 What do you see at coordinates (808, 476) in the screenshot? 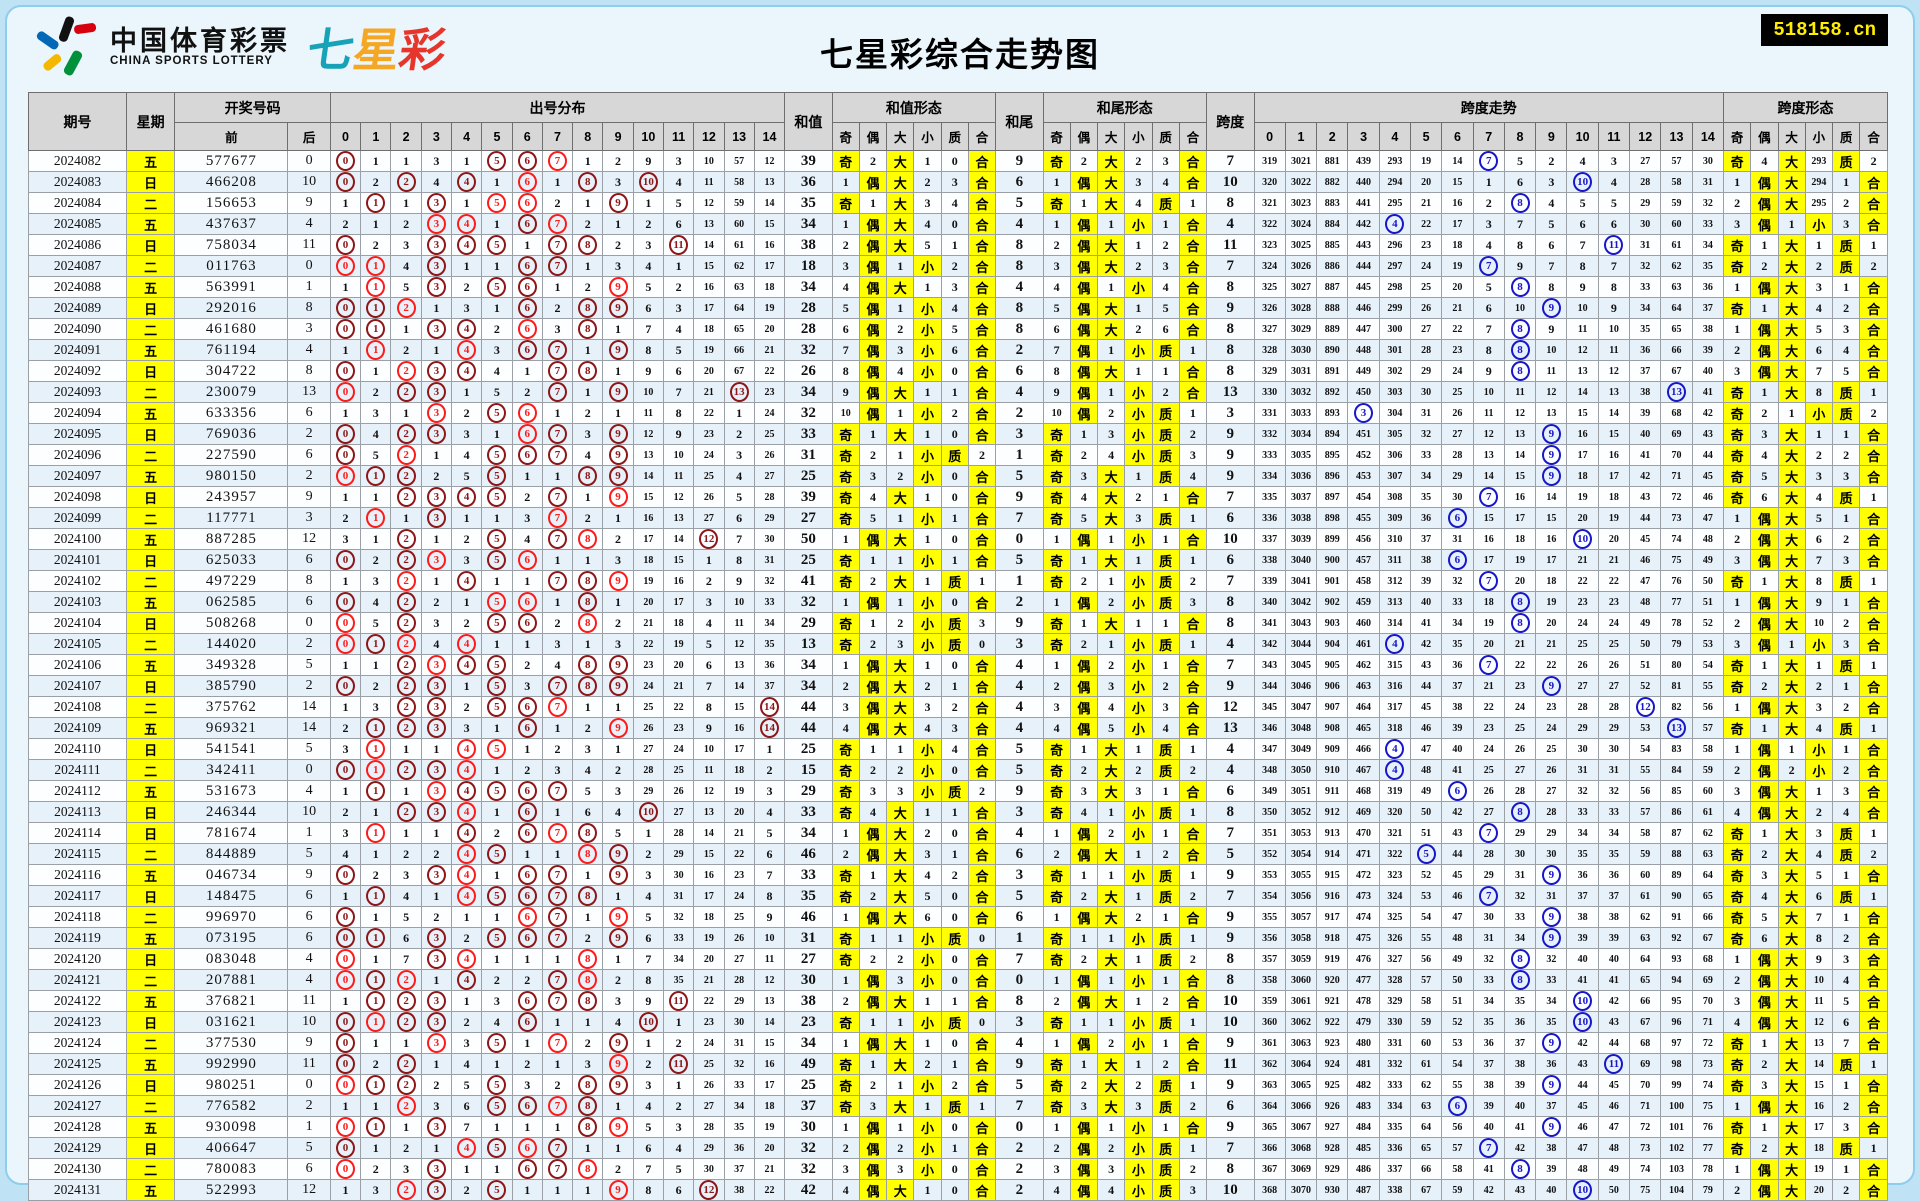
I see `sum-value-cell: 25` at bounding box center [808, 476].